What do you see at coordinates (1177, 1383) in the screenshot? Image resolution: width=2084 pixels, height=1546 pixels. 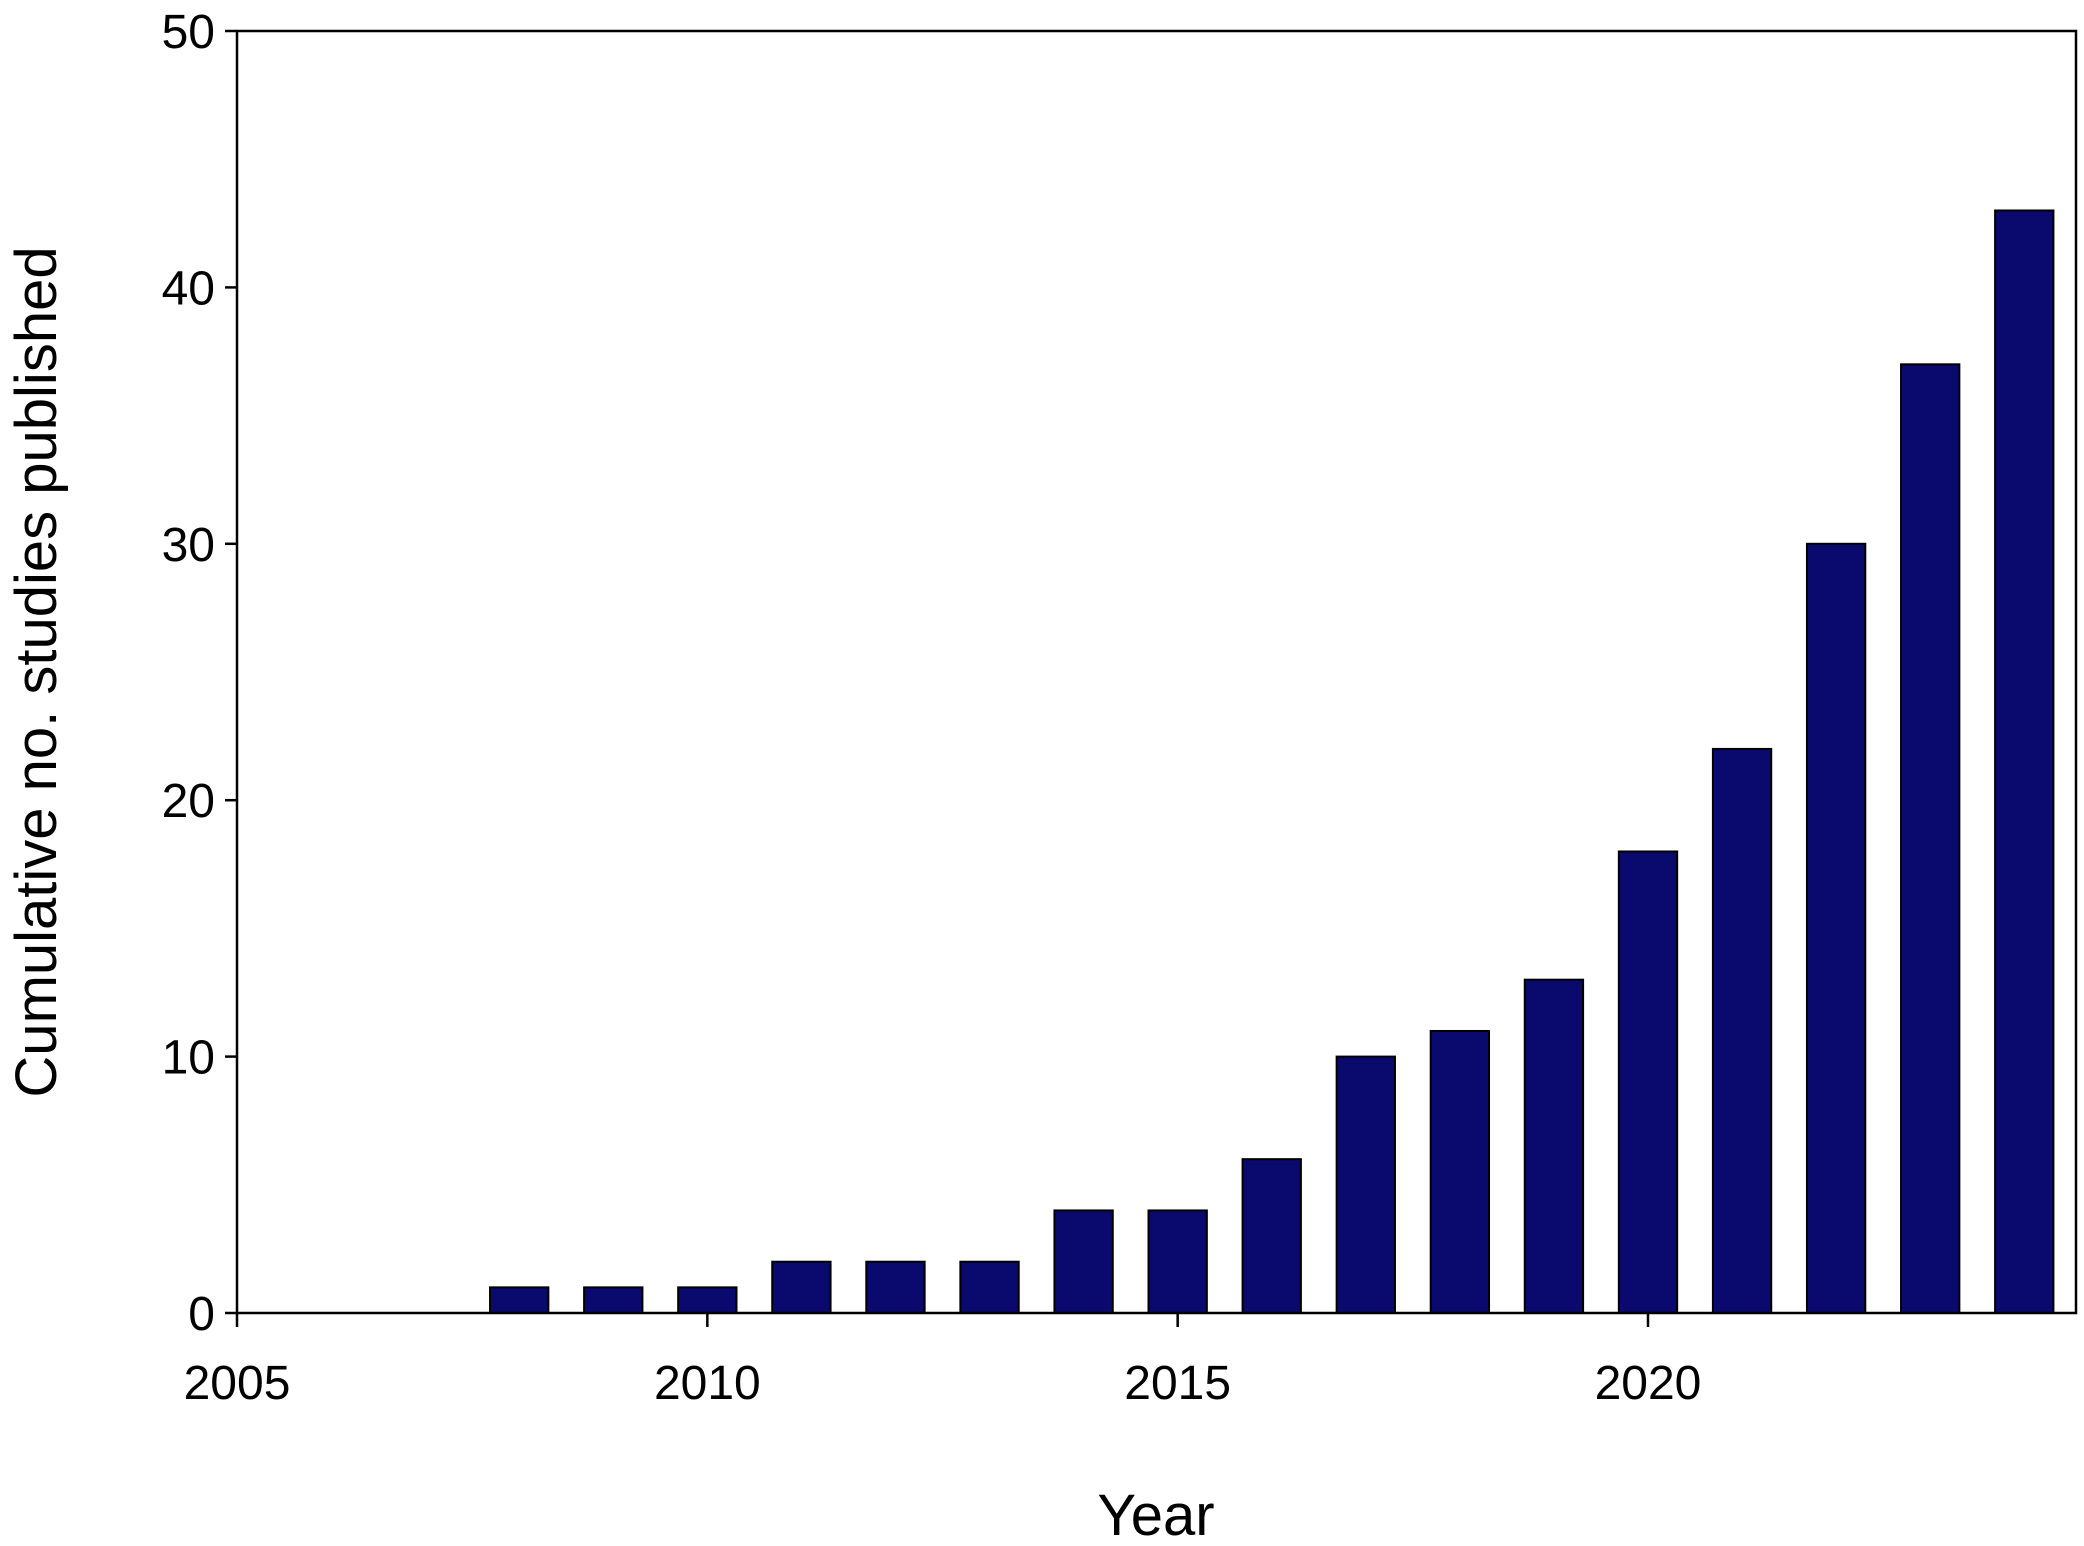 I see `x-tick-label: 2015` at bounding box center [1177, 1383].